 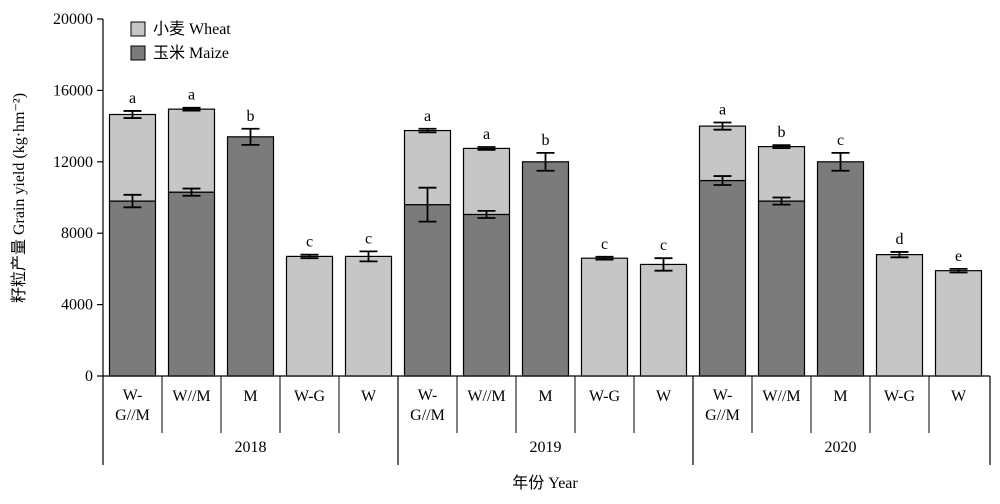 What do you see at coordinates (900, 239) in the screenshot?
I see `significance-letter: d` at bounding box center [900, 239].